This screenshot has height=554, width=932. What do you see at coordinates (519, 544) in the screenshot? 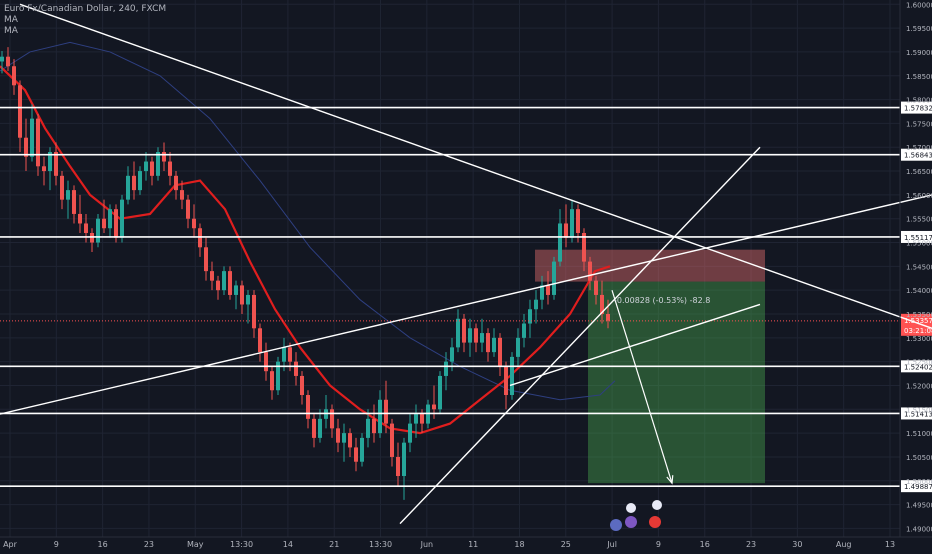
I see `time-tick-label: 18` at bounding box center [519, 544].